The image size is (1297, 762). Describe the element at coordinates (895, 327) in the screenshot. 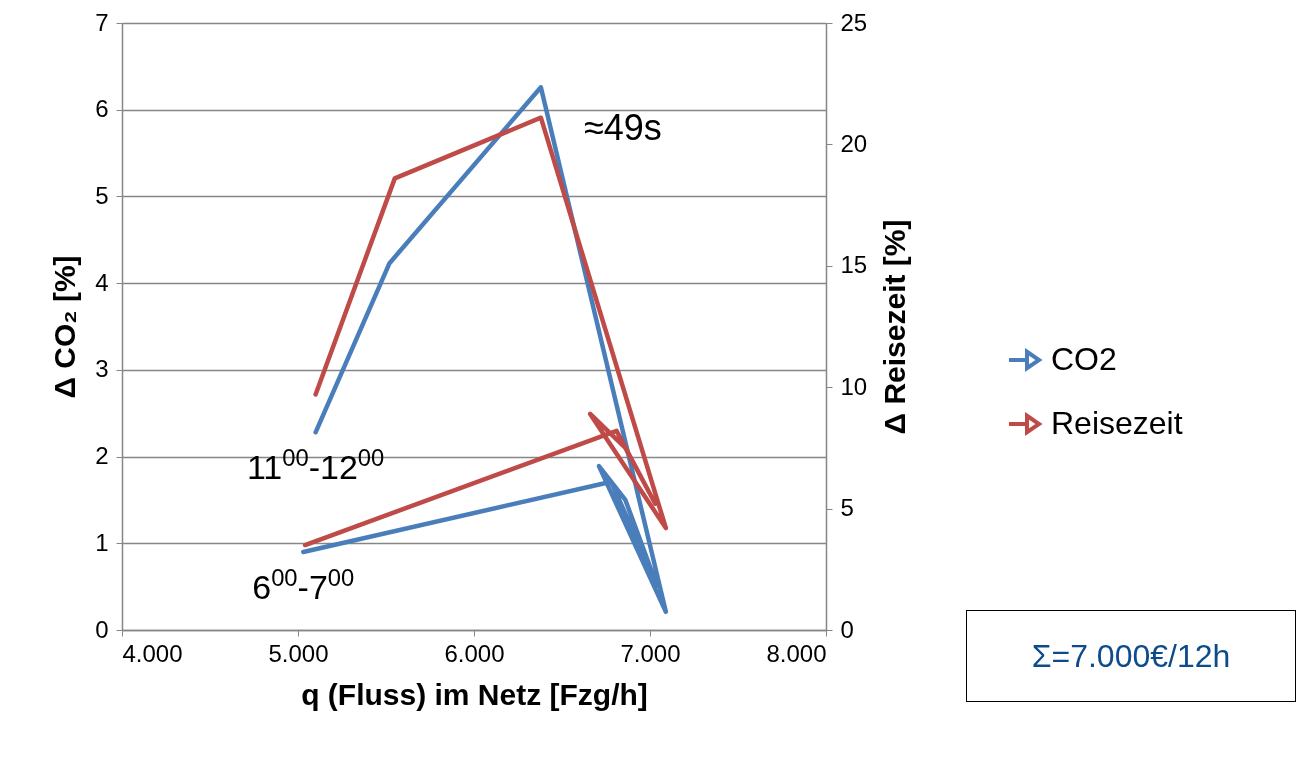

I see `y2-axis-title: Δ Reisezeit [%]` at that location.